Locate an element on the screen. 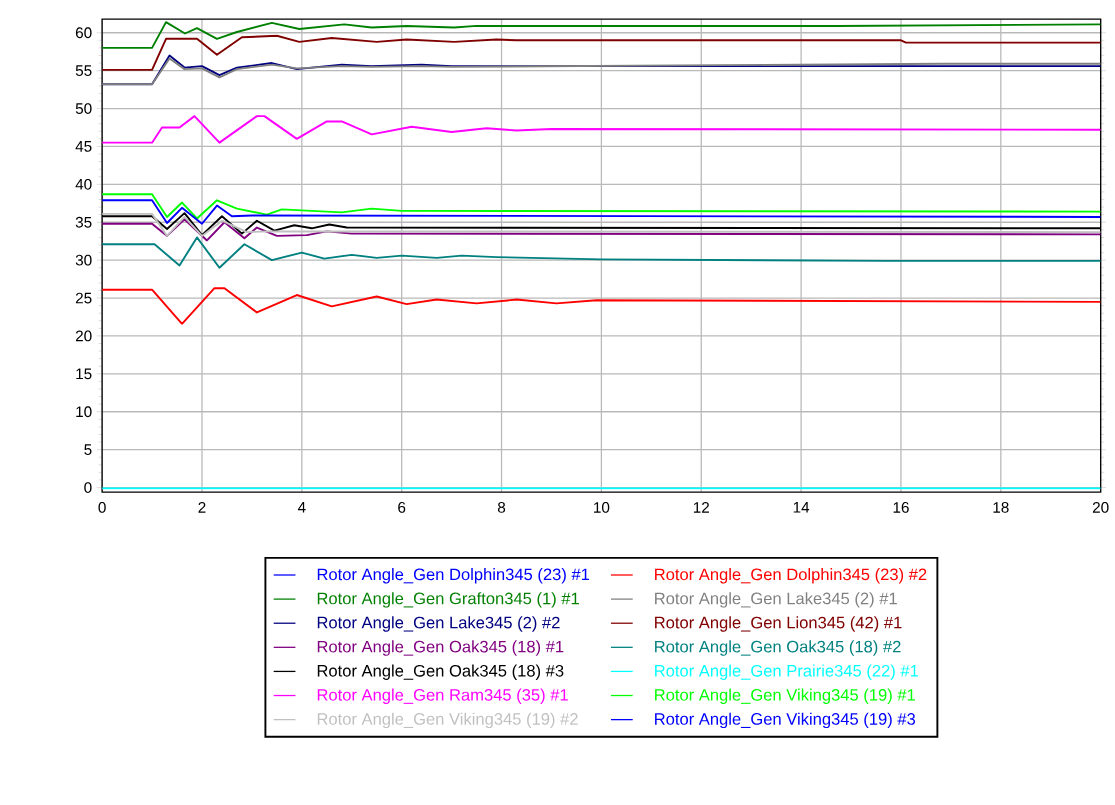 This screenshot has width=1115, height=805. y-tick-label: 30 is located at coordinates (83, 260).